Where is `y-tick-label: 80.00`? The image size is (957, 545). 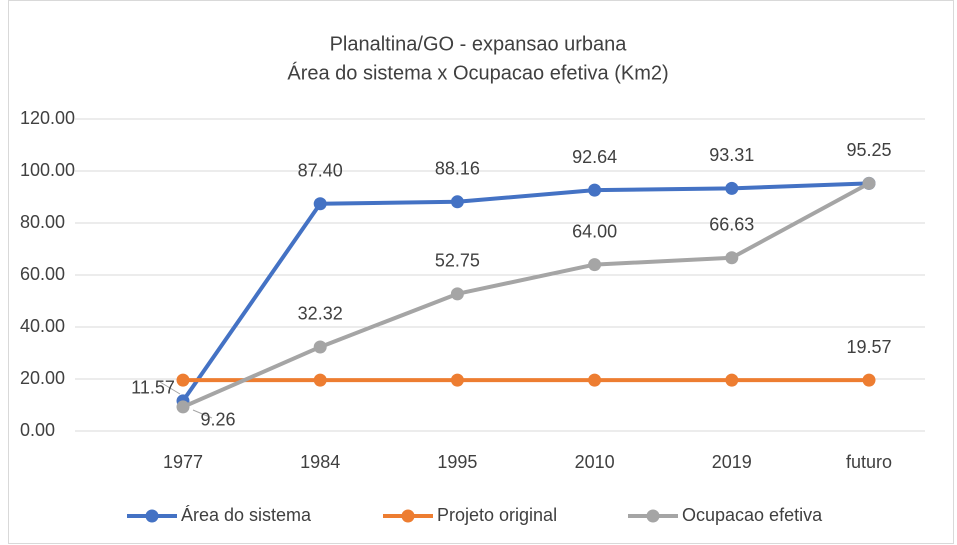
y-tick-label: 80.00 is located at coordinates (42, 222).